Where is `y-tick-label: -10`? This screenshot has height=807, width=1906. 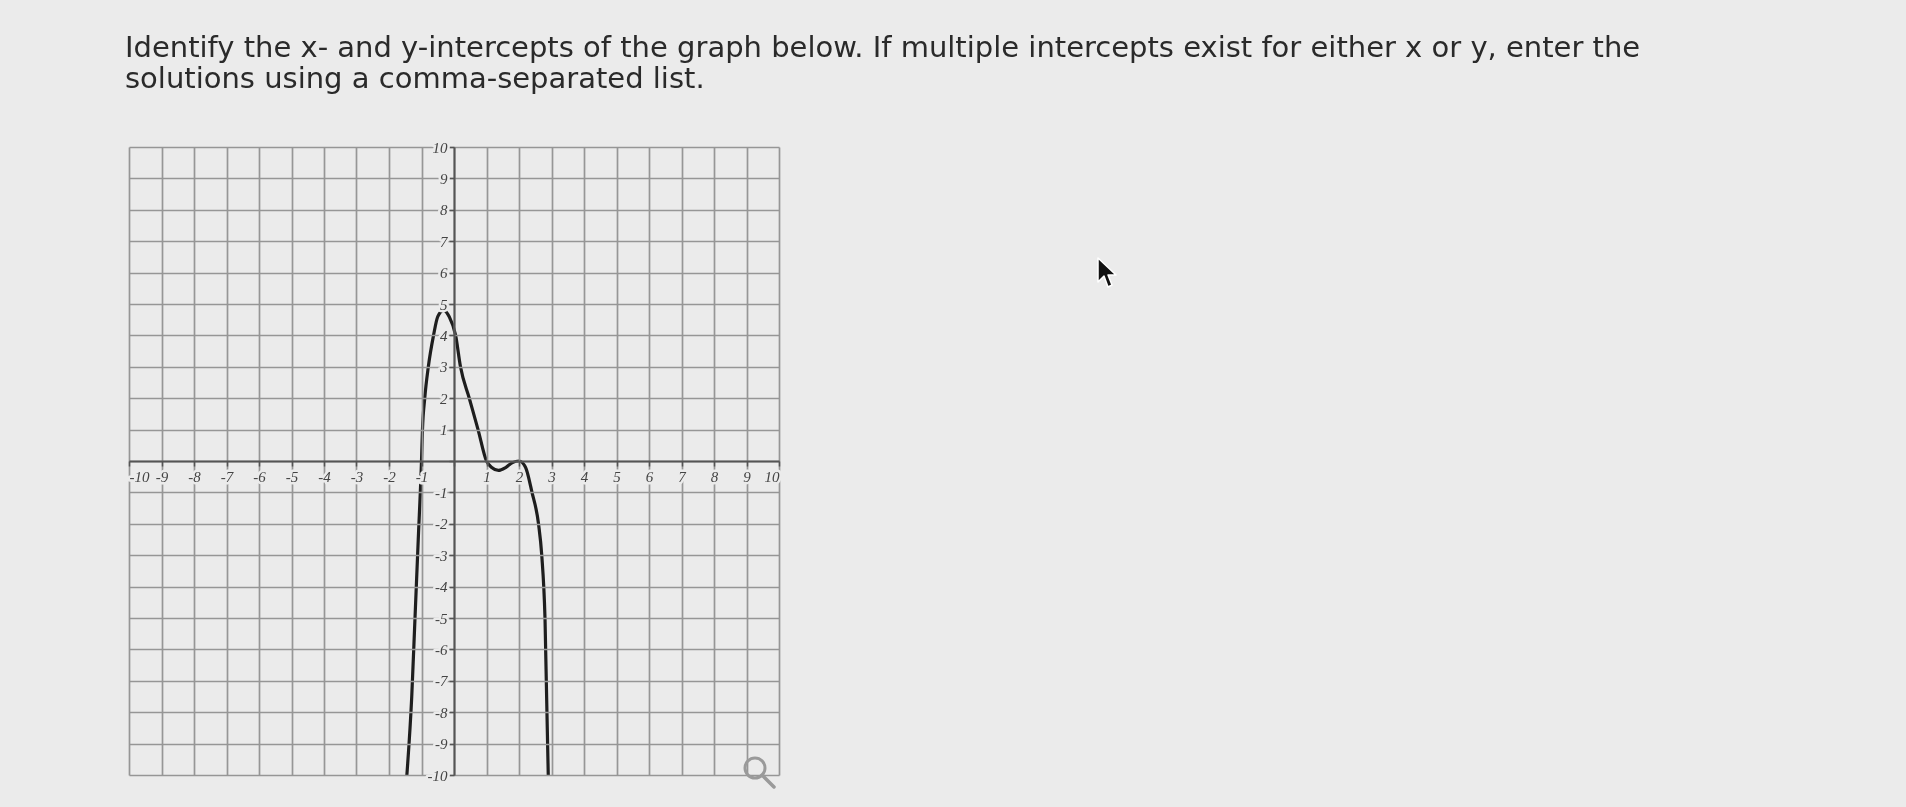
y-tick-label: -10 is located at coordinates (437, 775).